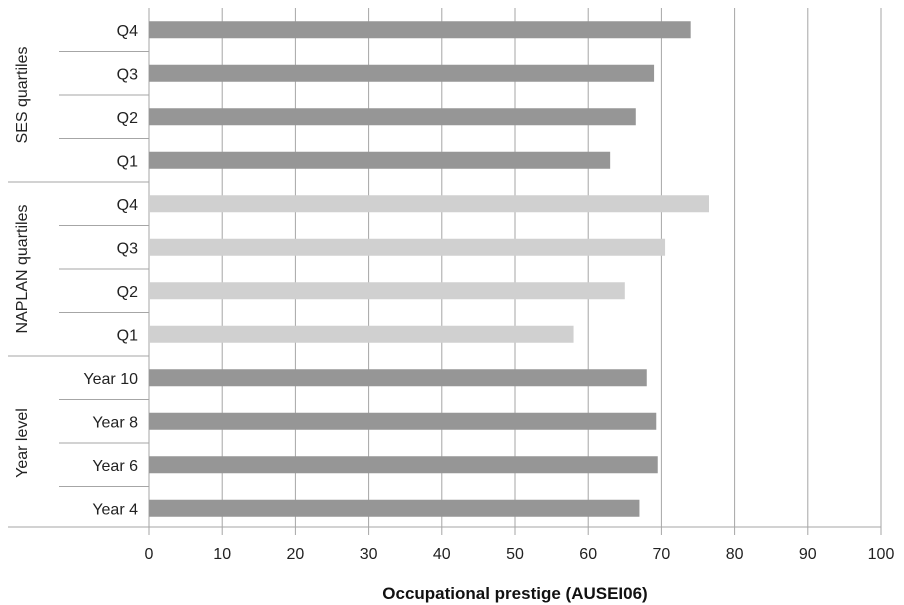  I want to click on x-tick-label: 30, so click(369, 554).